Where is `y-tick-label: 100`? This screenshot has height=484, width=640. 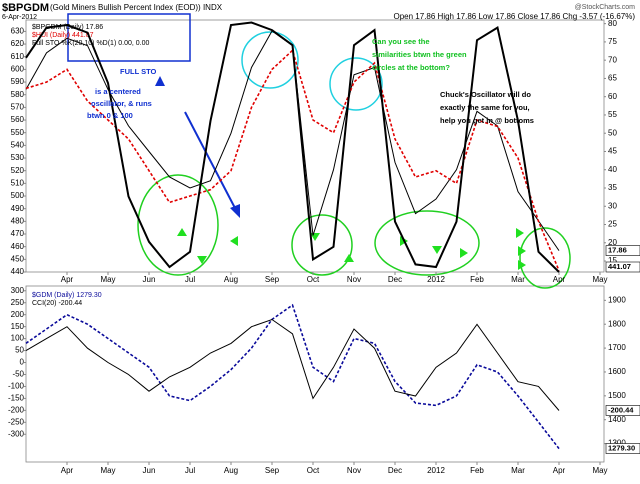
y-tick-label: 100 is located at coordinates (18, 338).